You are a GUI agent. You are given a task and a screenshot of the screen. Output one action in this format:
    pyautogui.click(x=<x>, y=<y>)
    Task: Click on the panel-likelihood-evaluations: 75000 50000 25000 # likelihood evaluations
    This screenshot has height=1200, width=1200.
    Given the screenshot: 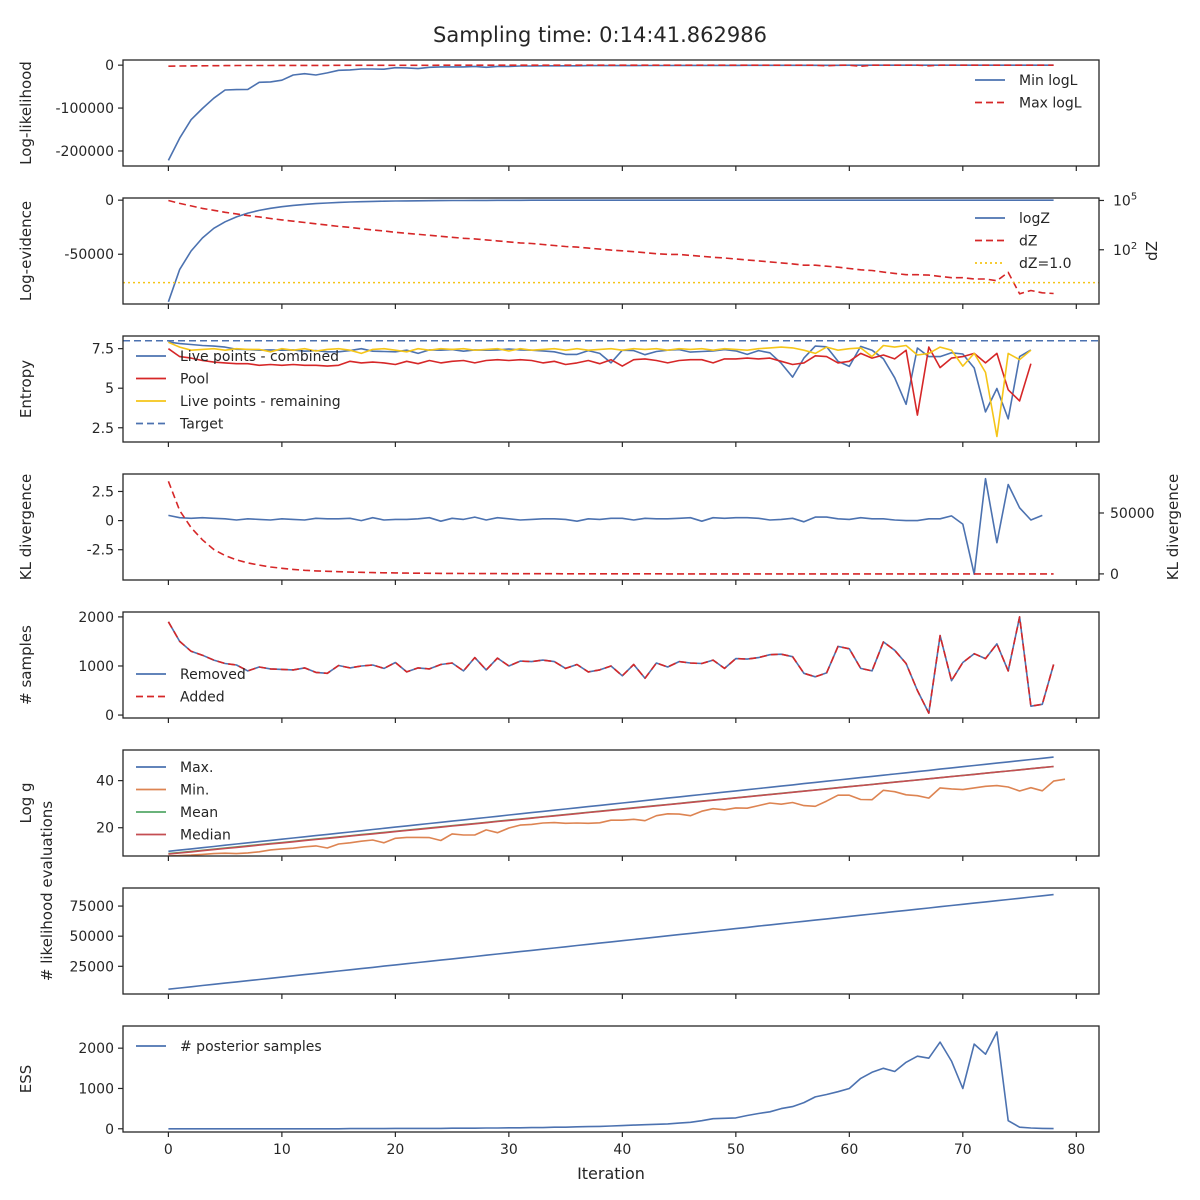 What is the action you would take?
    pyautogui.click(x=569, y=900)
    